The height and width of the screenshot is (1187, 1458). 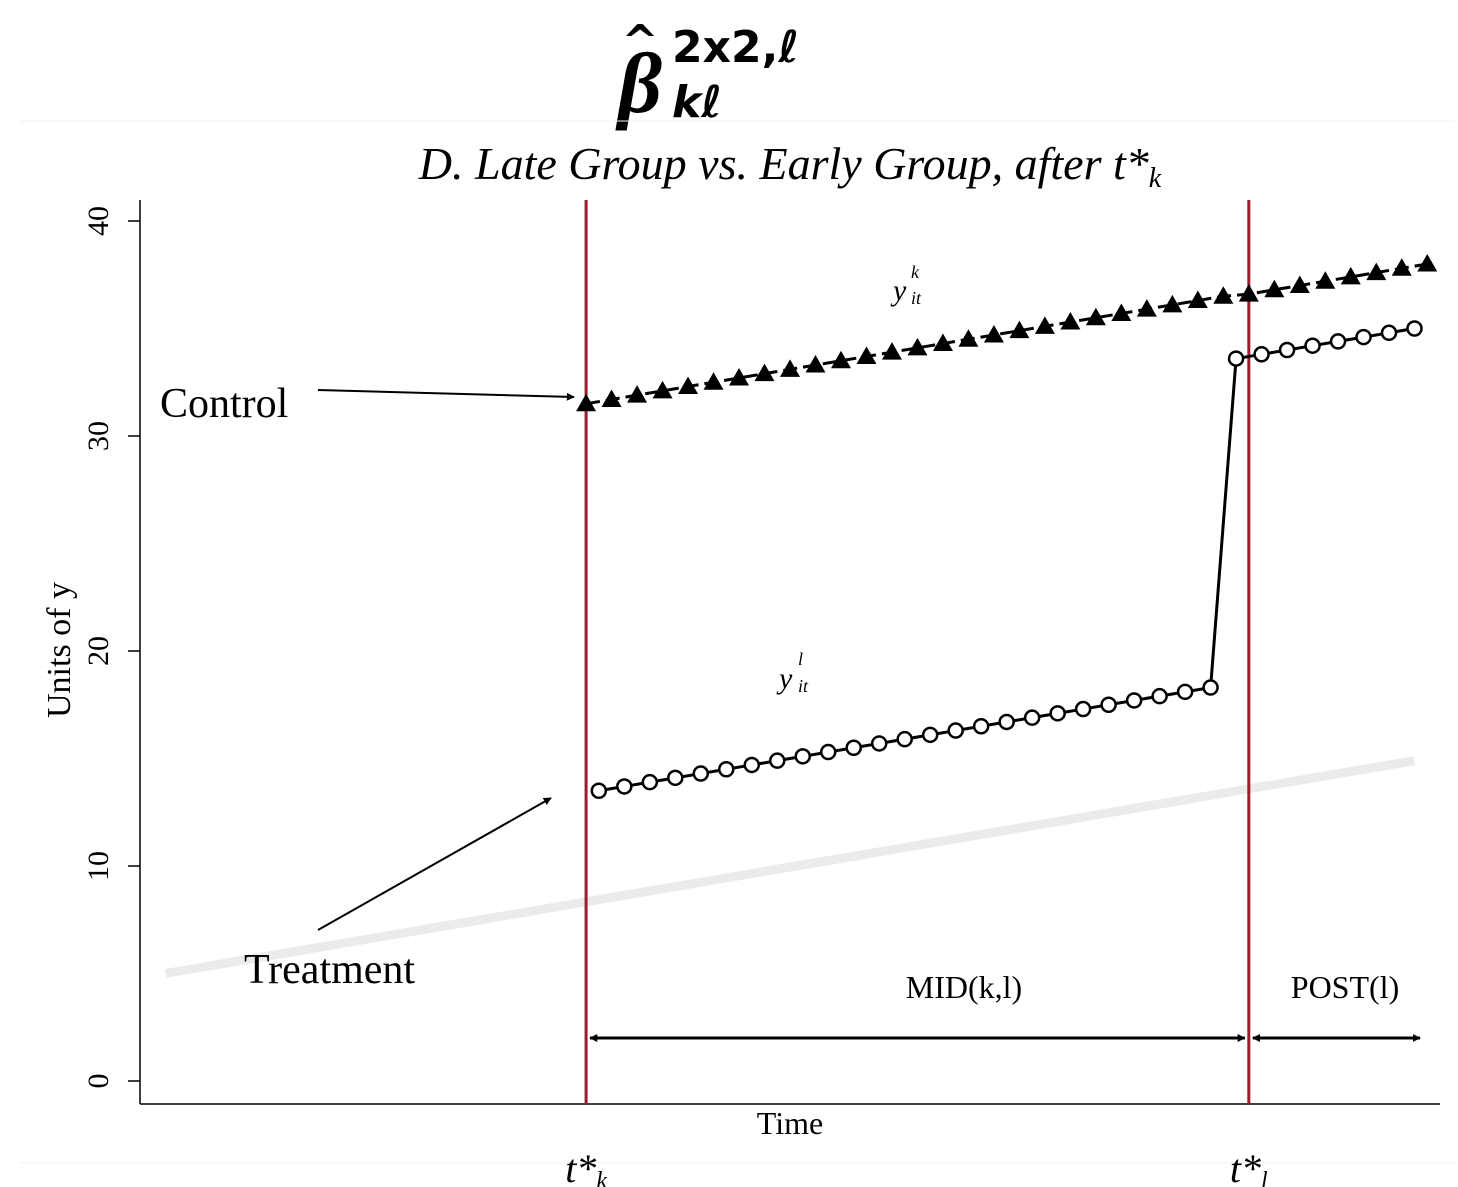 What do you see at coordinates (783, 163) in the screenshot?
I see `chart-title-main: D. Late Group vs. Early Group, after t*` at bounding box center [783, 163].